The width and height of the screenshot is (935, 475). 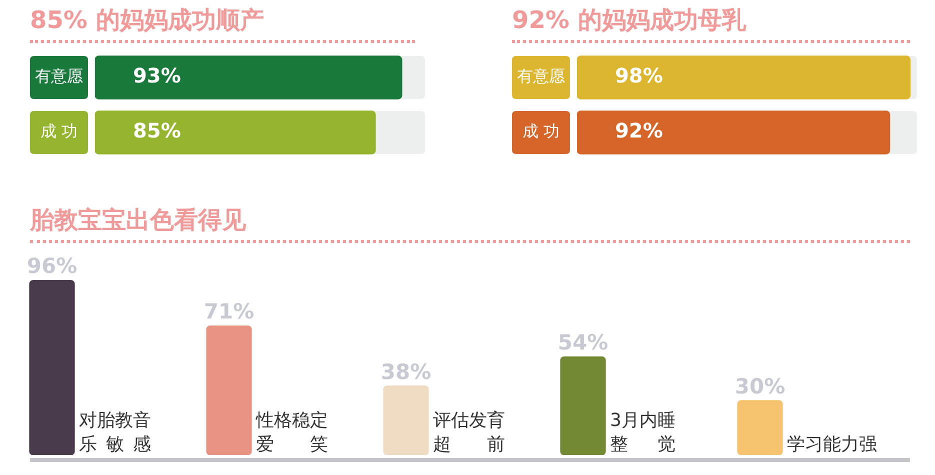 I want to click on category-label: 性格稳定爱笑, so click(x=292, y=432).